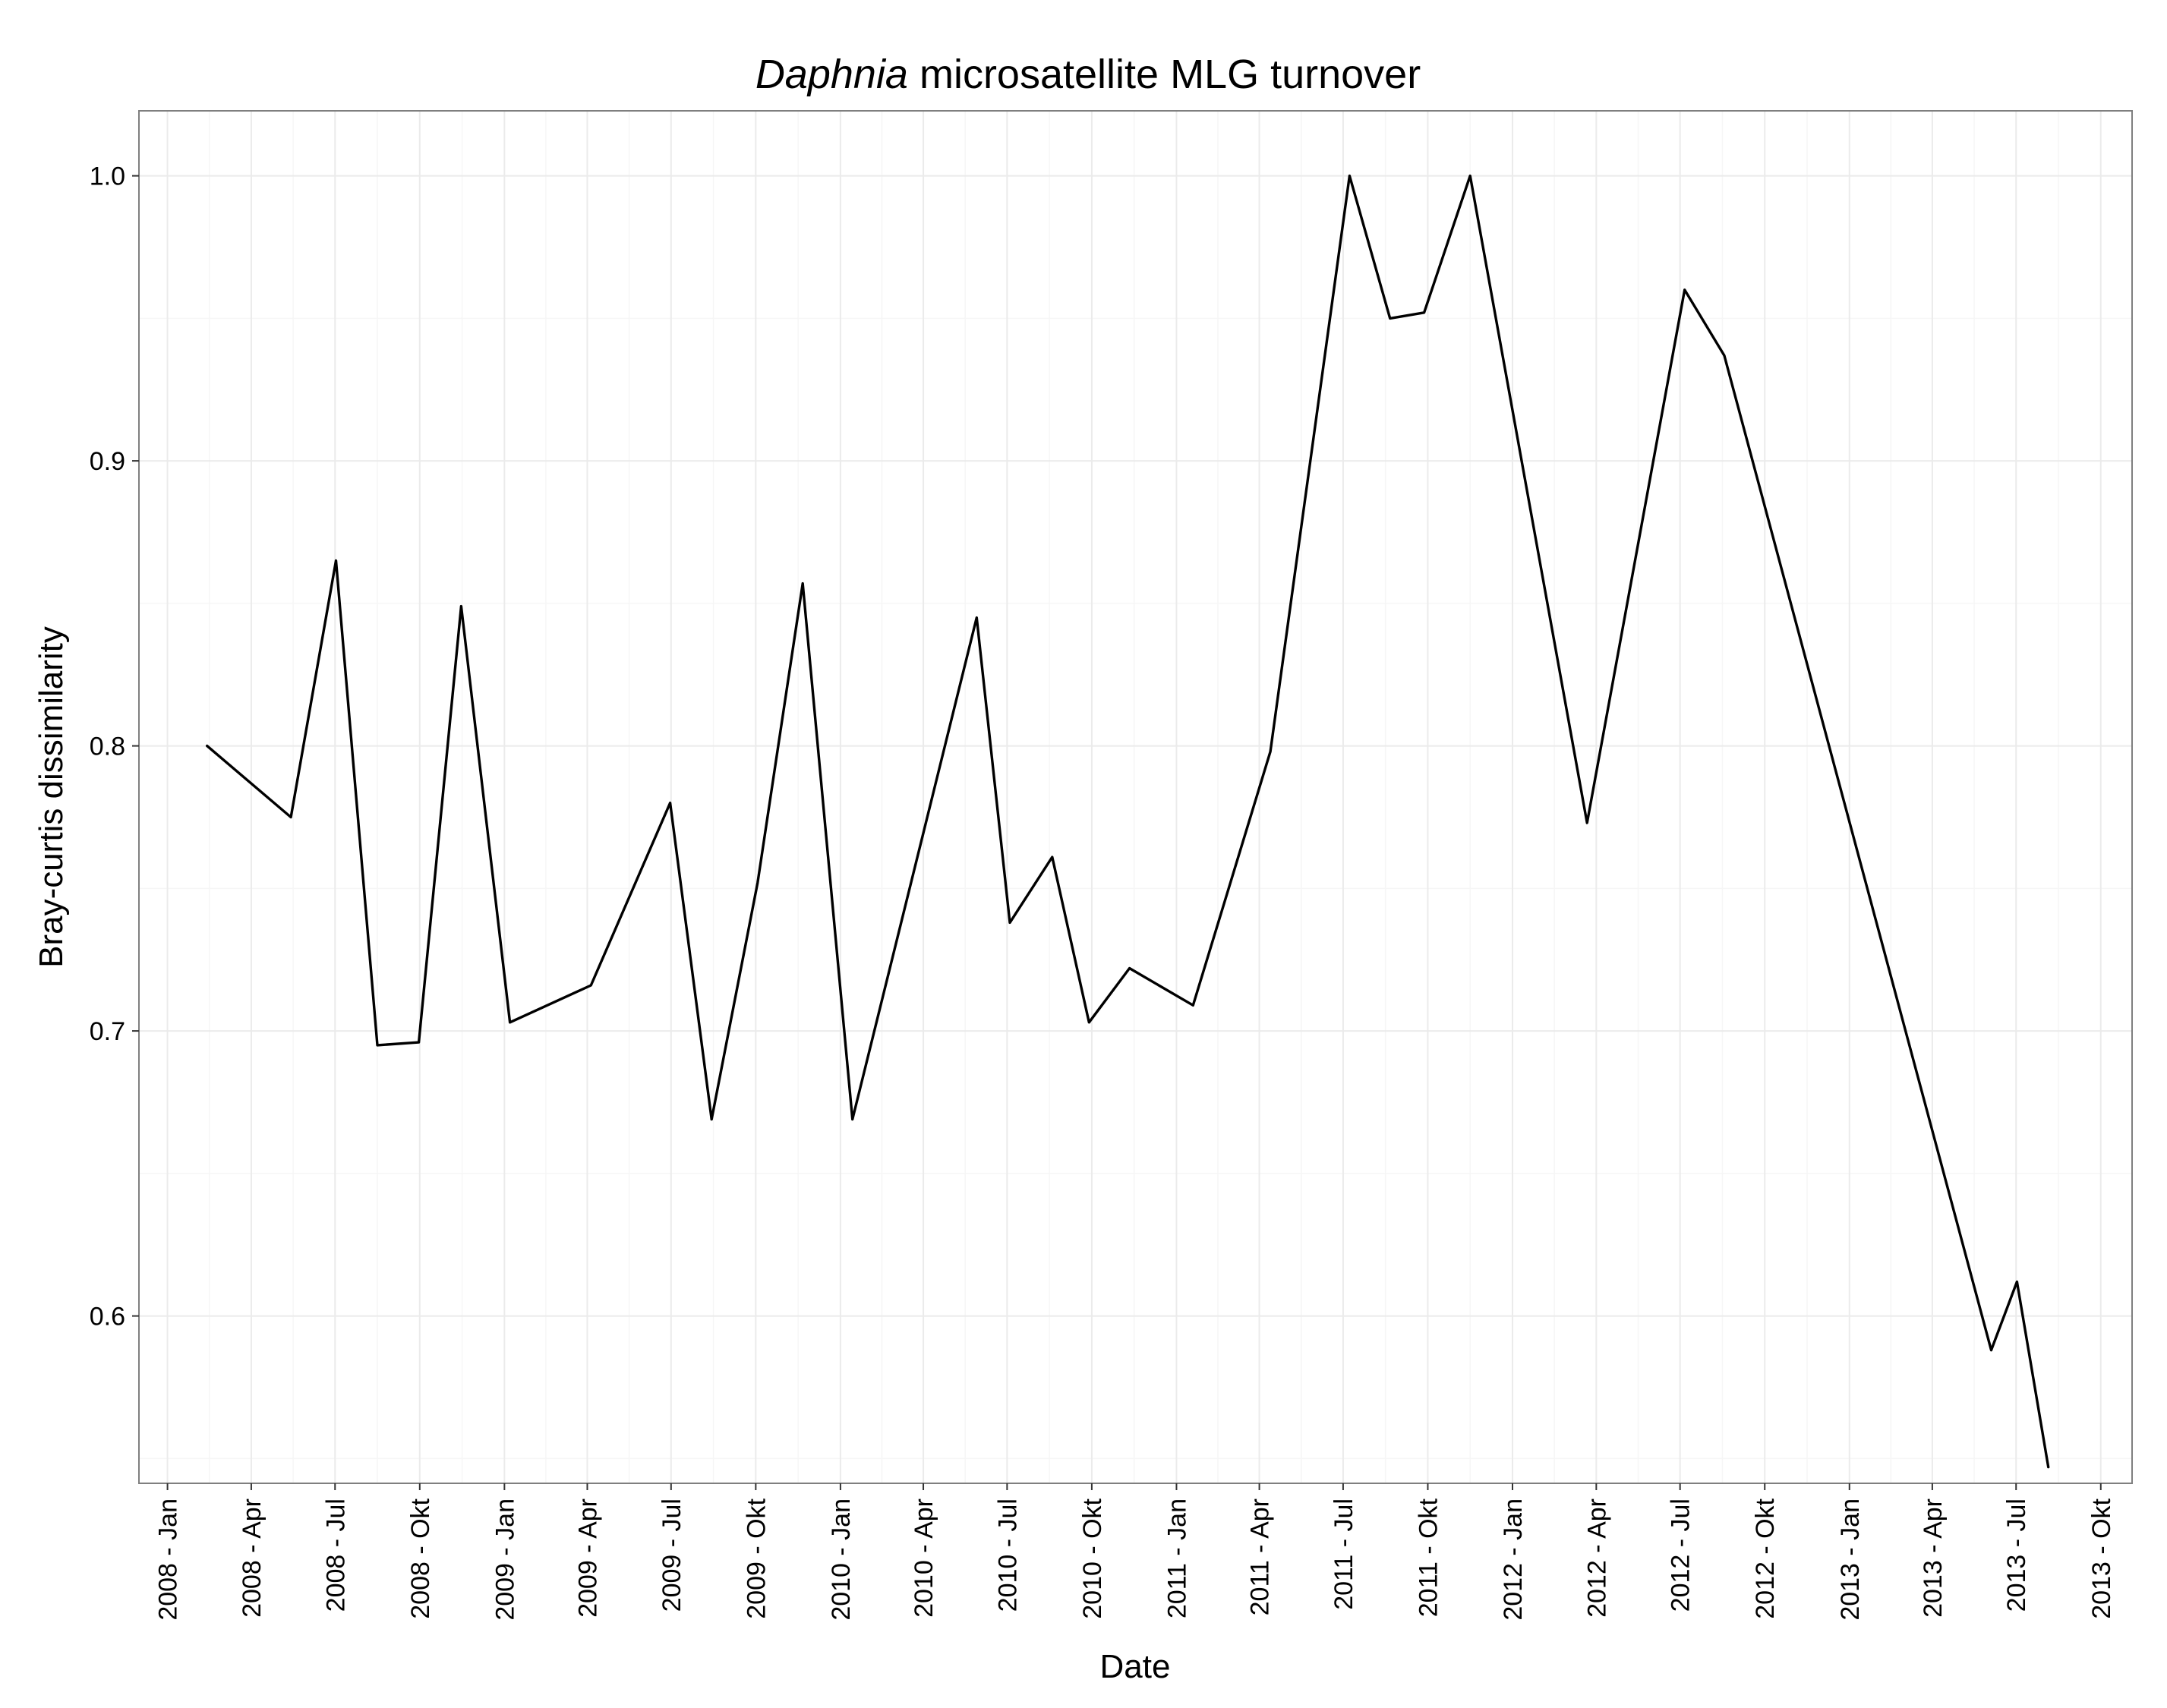 This screenshot has height=1708, width=2167. Describe the element at coordinates (1135, 1666) in the screenshot. I see `x-axis-title: Date` at that location.